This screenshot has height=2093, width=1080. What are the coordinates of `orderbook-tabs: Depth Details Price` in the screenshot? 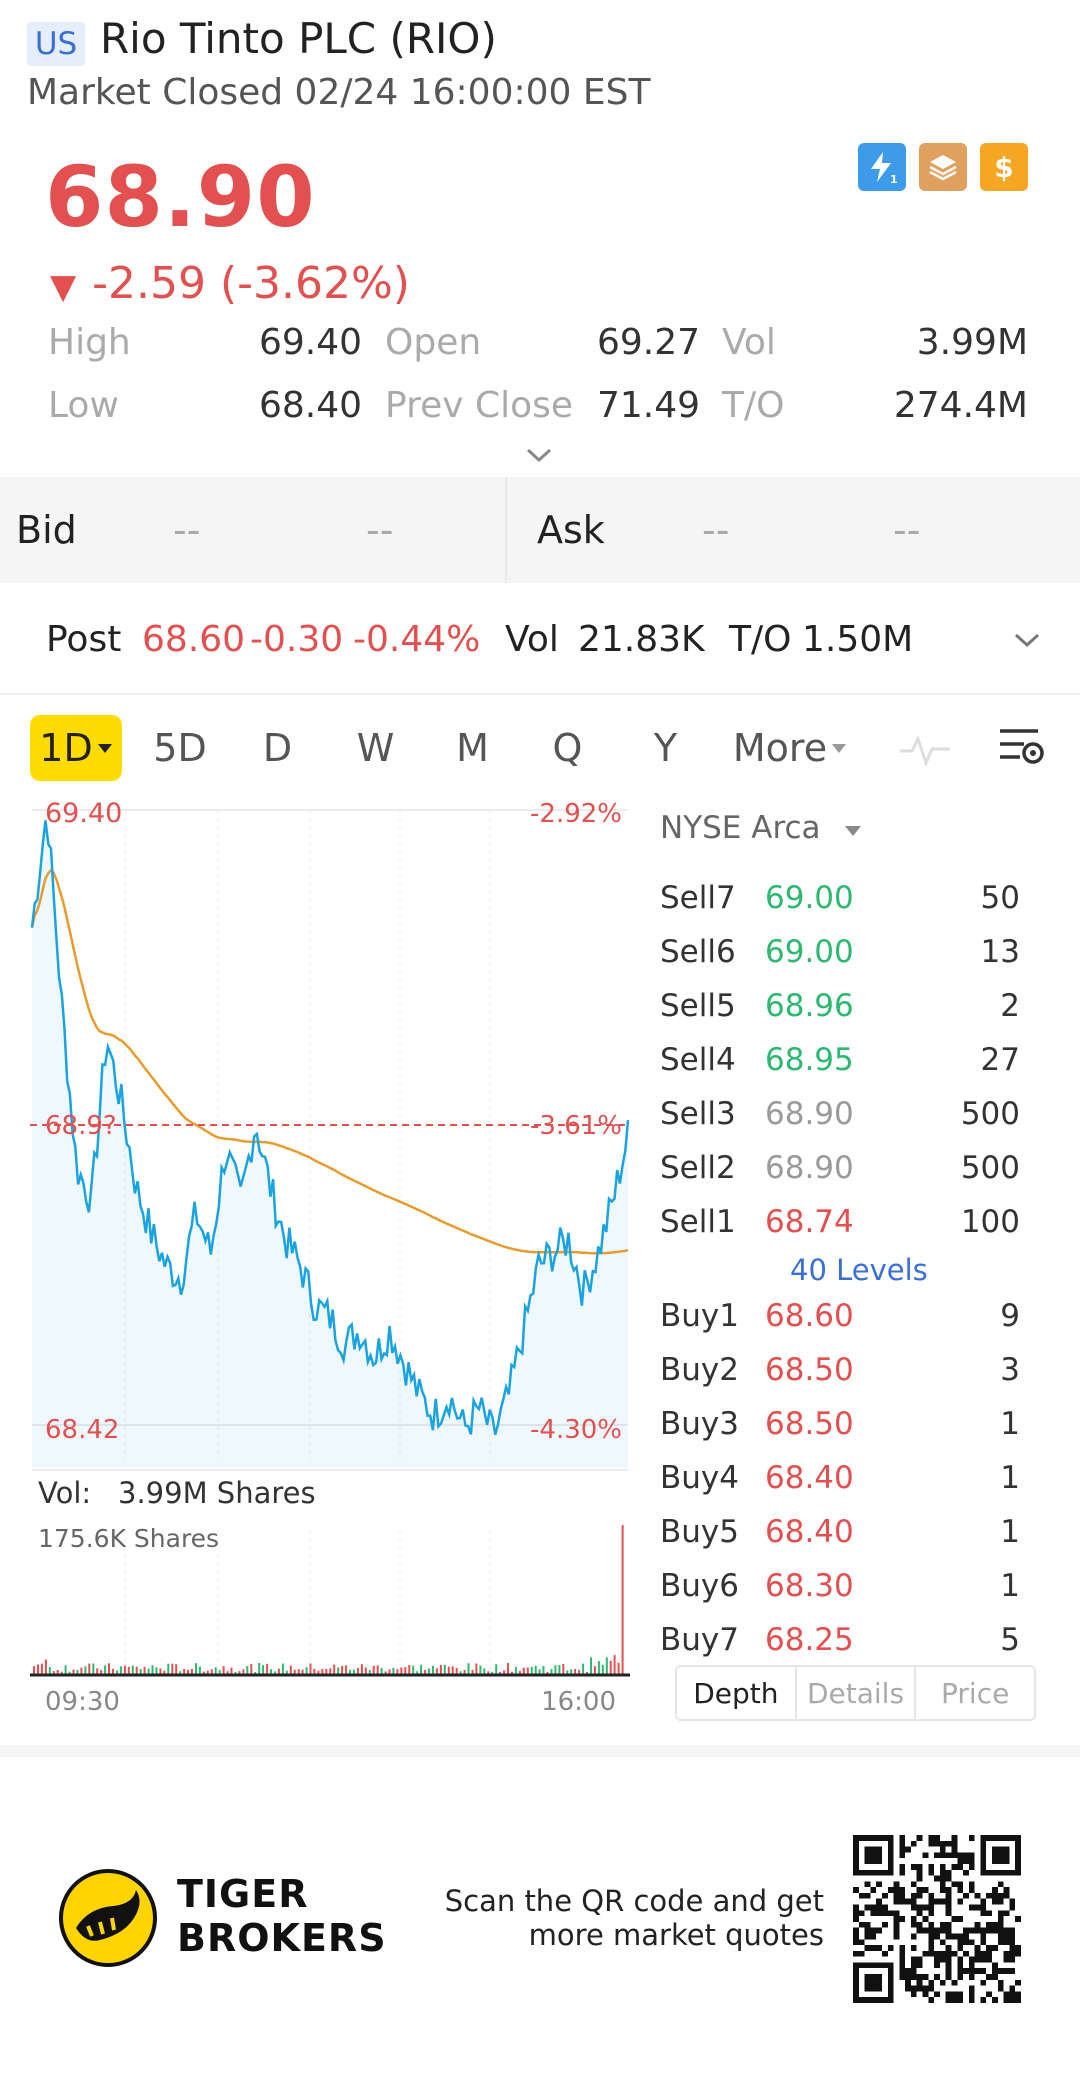 It's located at (855, 1693).